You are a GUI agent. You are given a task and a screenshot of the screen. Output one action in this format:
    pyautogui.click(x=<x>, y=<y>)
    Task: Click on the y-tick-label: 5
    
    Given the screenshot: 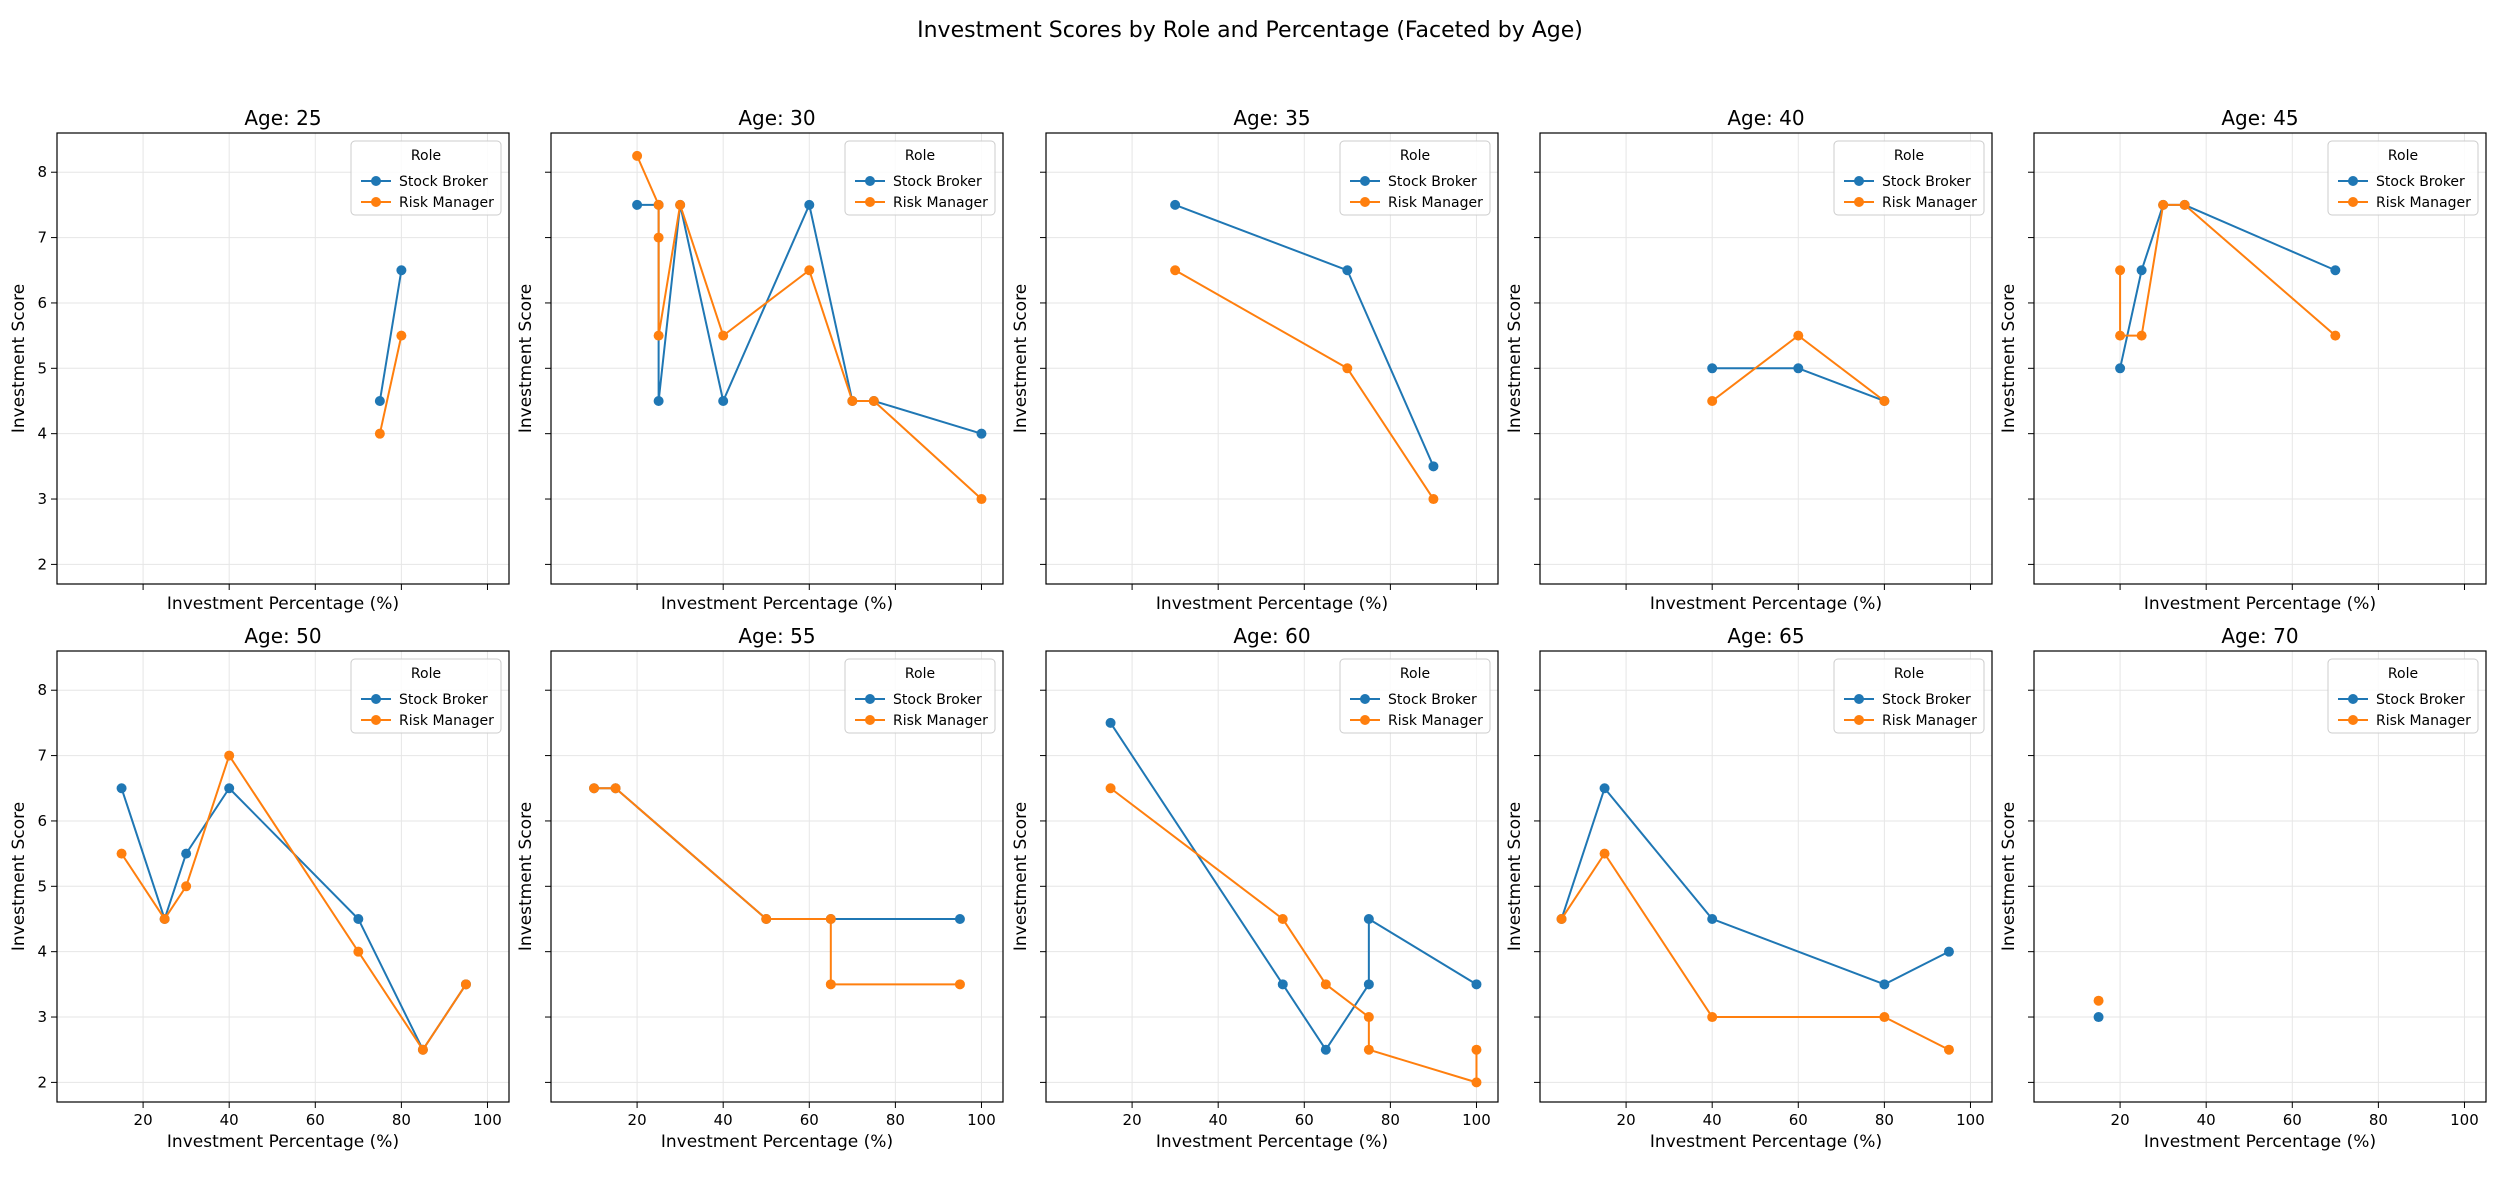 What is the action you would take?
    pyautogui.click(x=42, y=368)
    